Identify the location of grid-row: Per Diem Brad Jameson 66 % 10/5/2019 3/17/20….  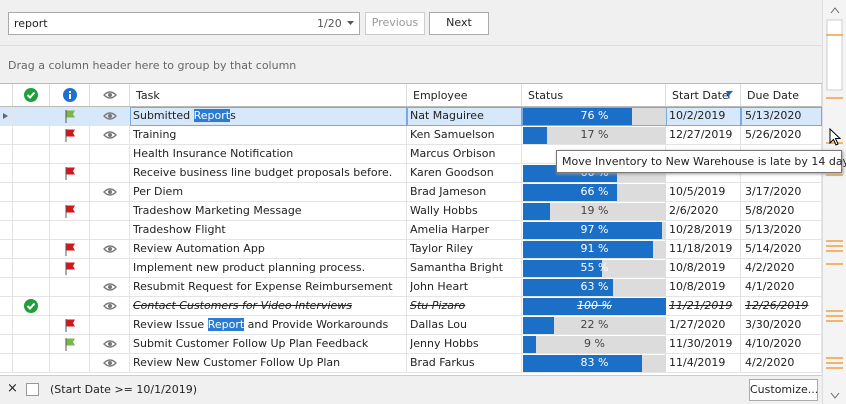
(411, 192).